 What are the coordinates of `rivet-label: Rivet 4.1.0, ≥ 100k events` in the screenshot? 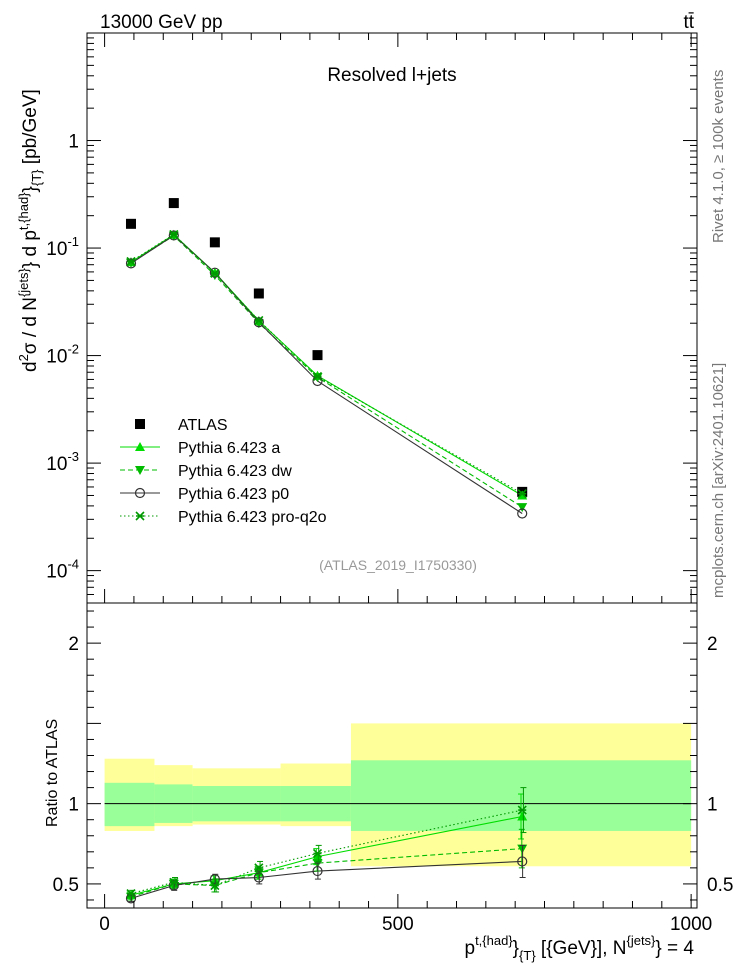 It's located at (718, 156).